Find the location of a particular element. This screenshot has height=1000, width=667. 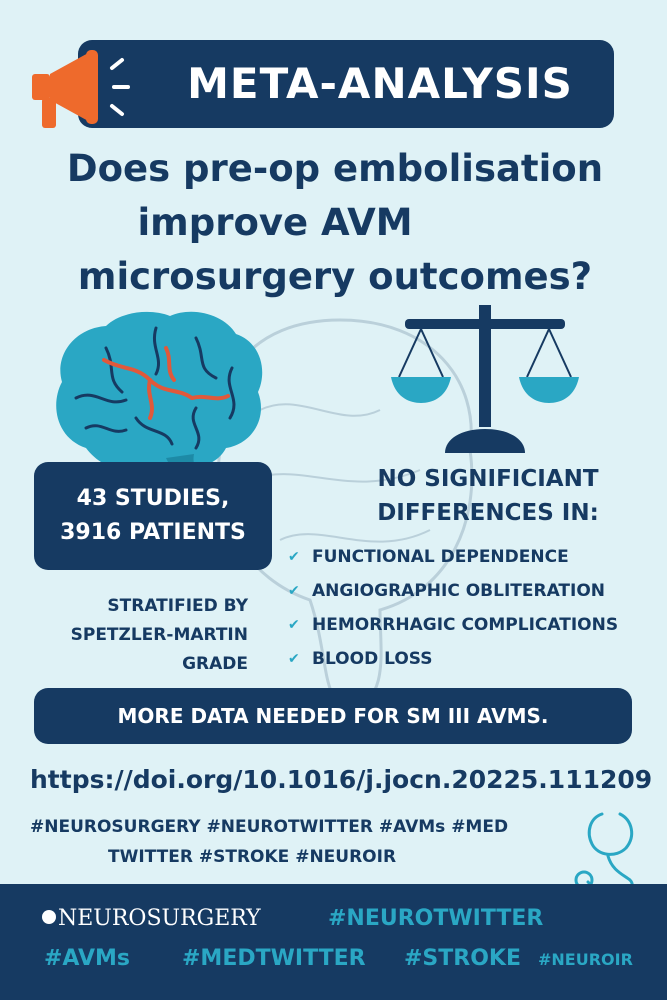

outcome-label: ANGIOGRAPHIC OBLITERATION is located at coordinates (459, 591).